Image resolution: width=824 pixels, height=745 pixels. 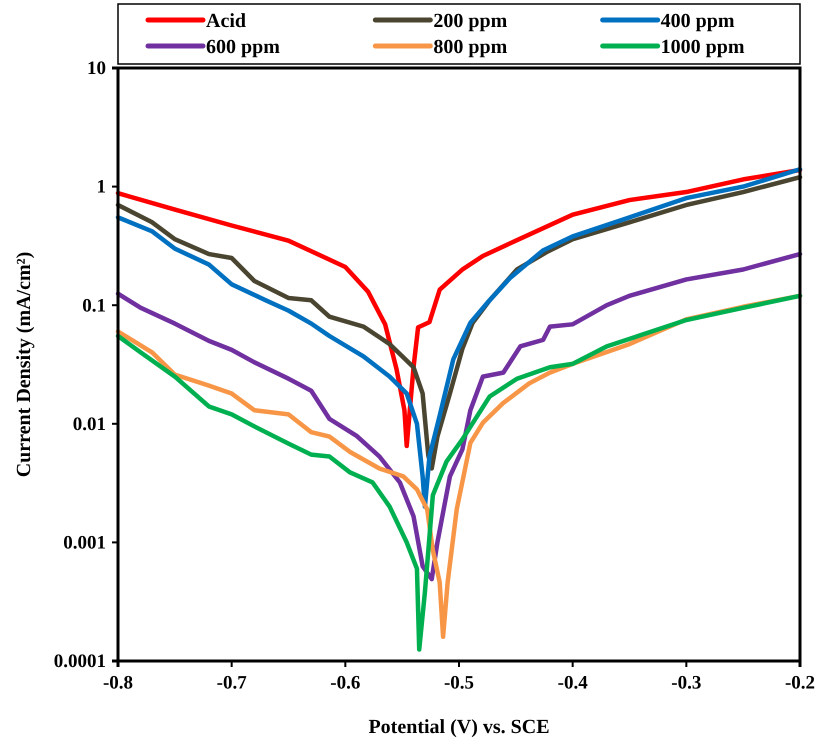 I want to click on legend-label: 400 ppm, so click(x=697, y=21).